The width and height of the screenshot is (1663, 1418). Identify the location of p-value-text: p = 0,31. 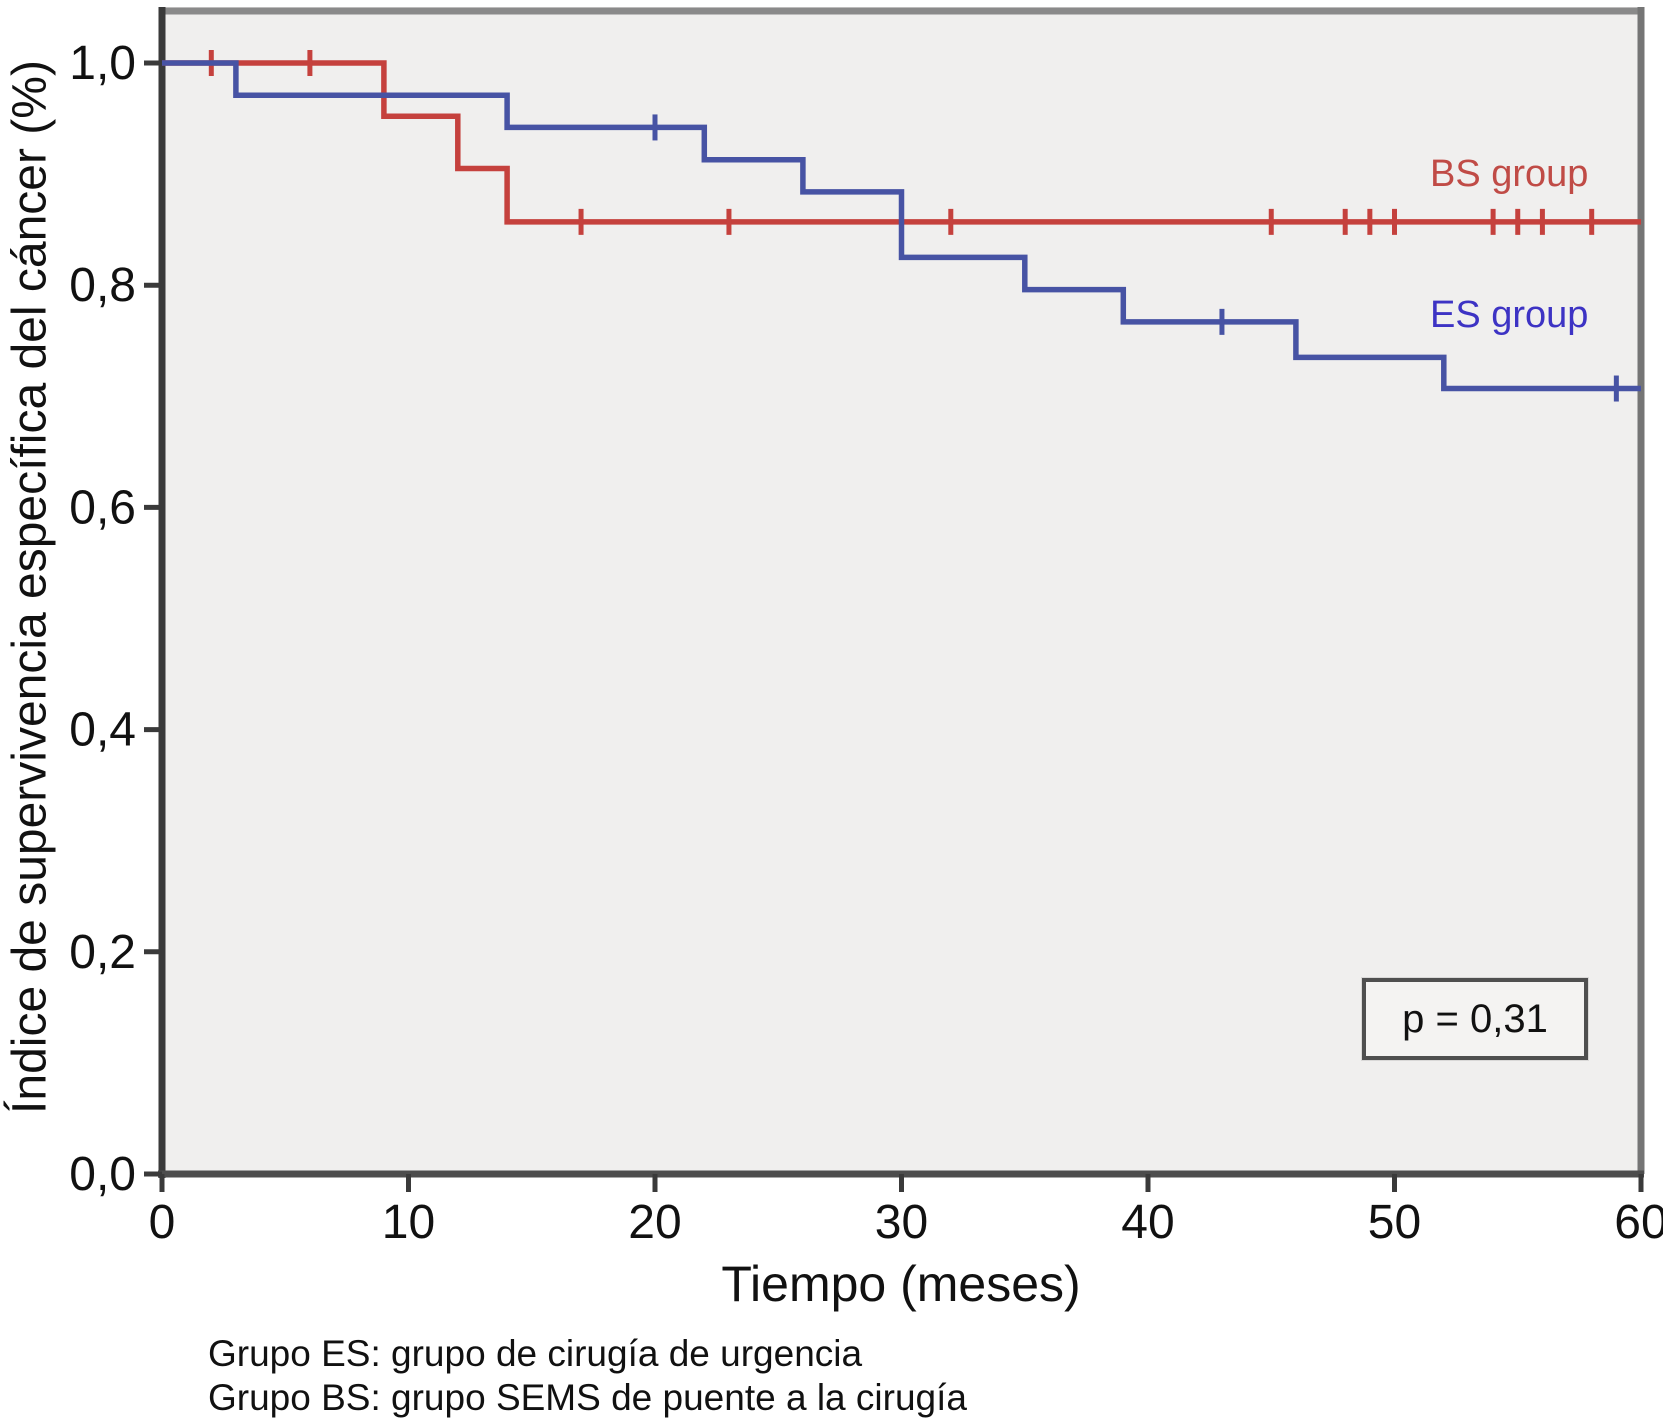
(1475, 1018).